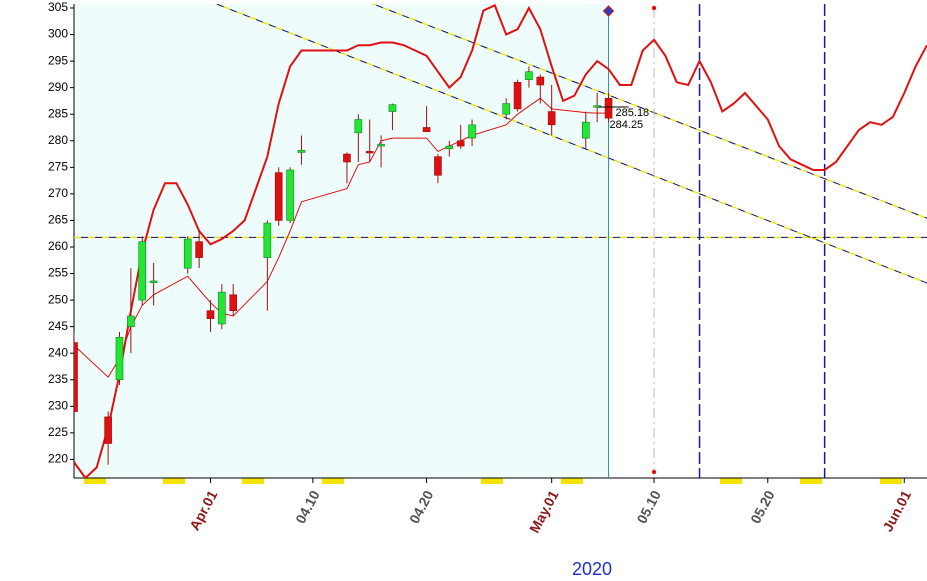 The width and height of the screenshot is (927, 581). Describe the element at coordinates (58, 113) in the screenshot. I see `y-tick-label: 285` at that location.